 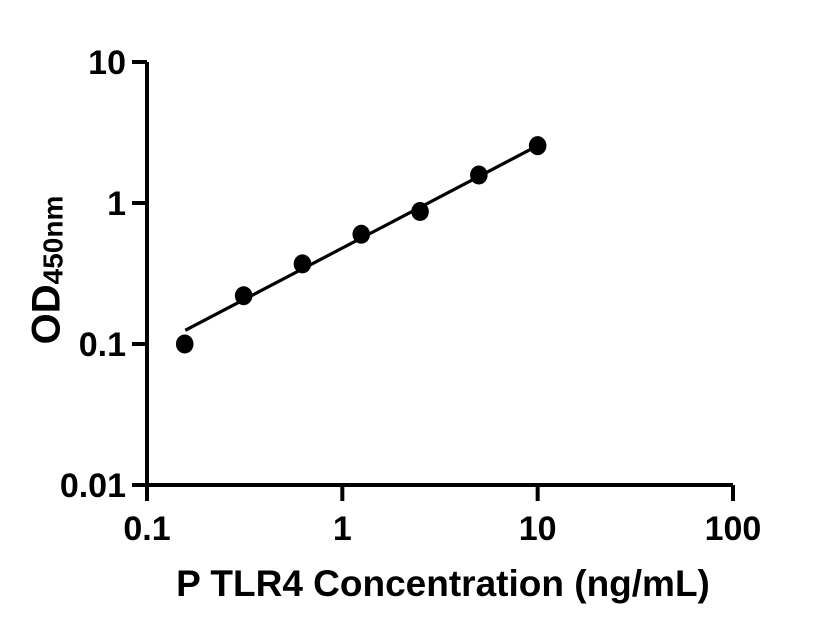 I want to click on x-axis-title: P TLR4 Concentration (ng/mL), so click(x=443, y=583).